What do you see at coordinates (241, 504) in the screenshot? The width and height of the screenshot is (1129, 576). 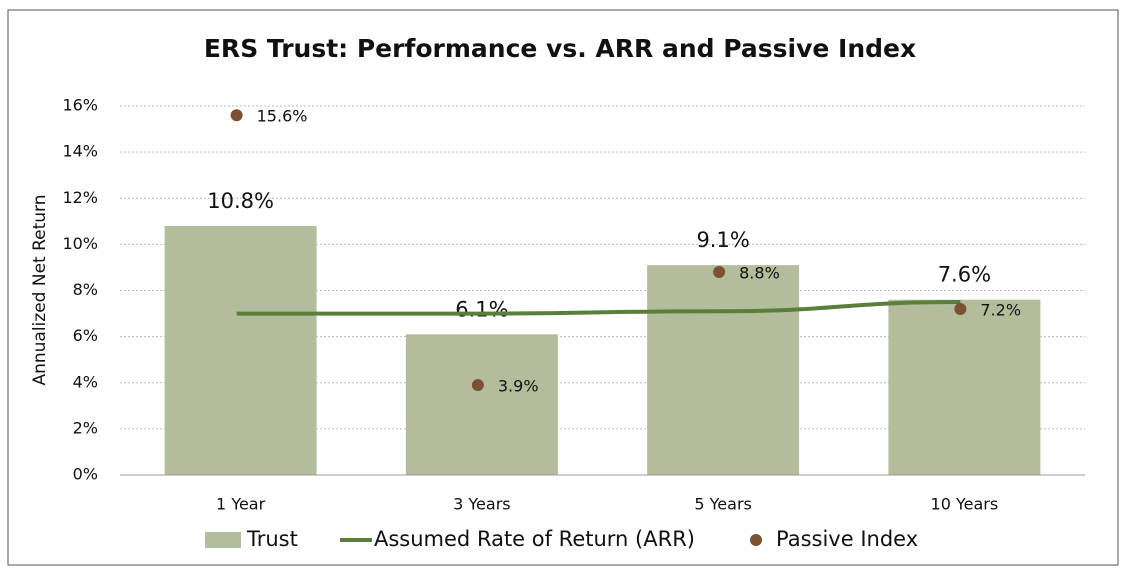 I see `x-tick-label: 1 Year` at bounding box center [241, 504].